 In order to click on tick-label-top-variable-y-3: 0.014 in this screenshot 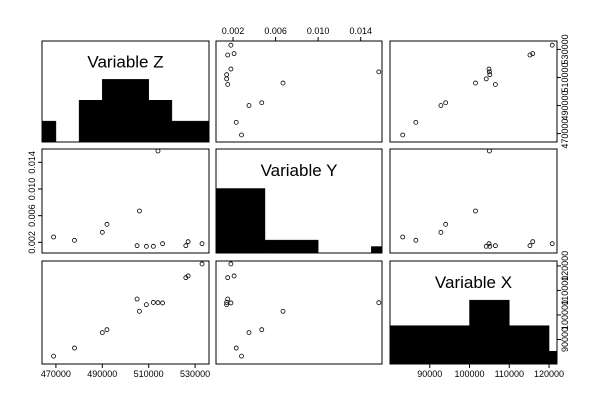, I will do `click(360, 31)`.